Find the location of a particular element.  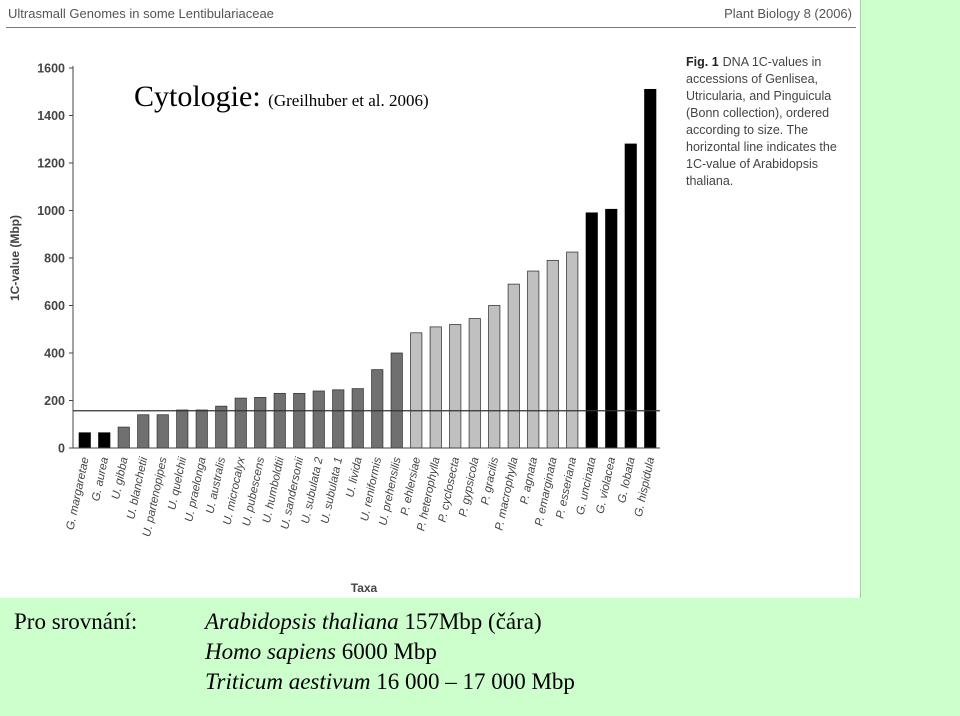

x-tick-label: P. agnata is located at coordinates (530, 480).